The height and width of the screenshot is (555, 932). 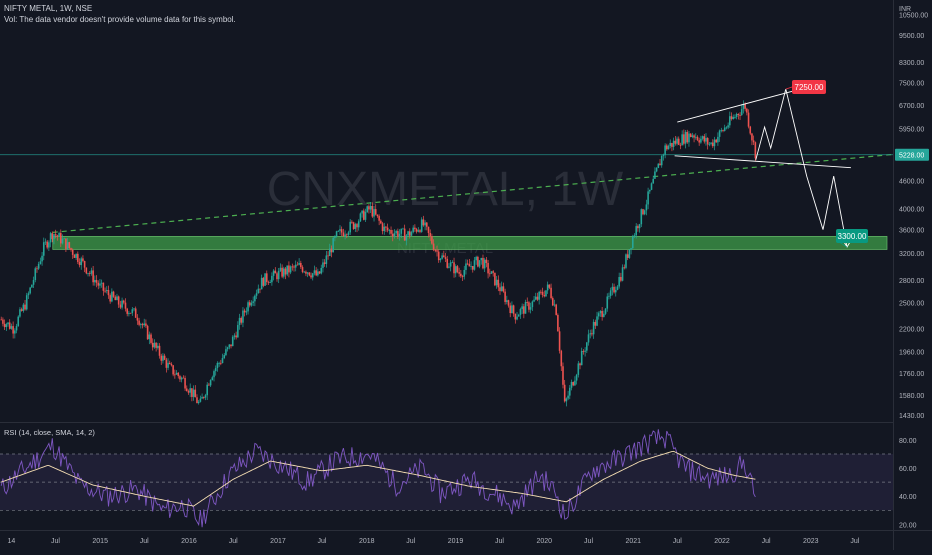 What do you see at coordinates (278, 541) in the screenshot?
I see `time-tick-6: 2017` at bounding box center [278, 541].